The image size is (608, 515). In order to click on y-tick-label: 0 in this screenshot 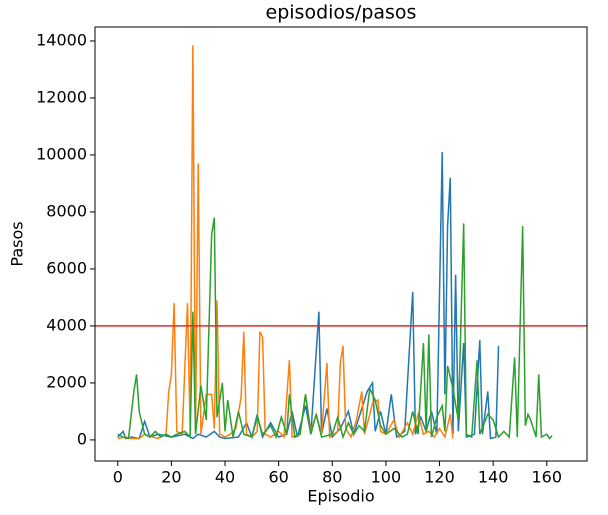, I will do `click(82, 438)`.